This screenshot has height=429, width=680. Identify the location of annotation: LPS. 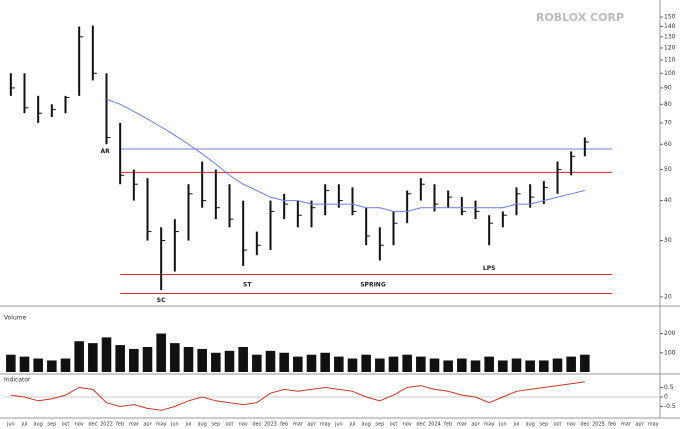
(489, 268).